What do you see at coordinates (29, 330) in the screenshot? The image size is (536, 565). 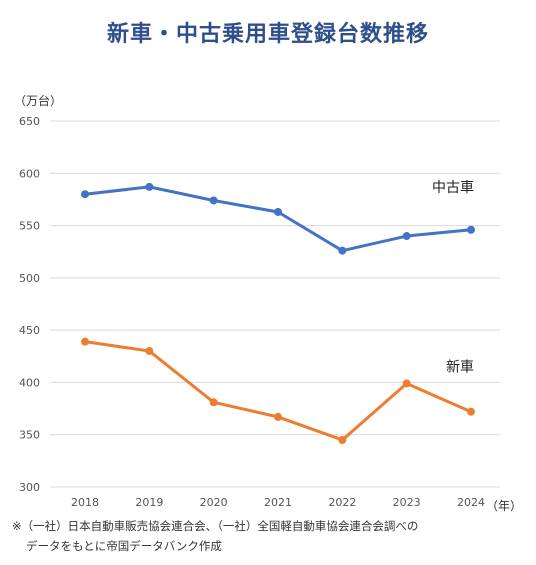 I see `y-tick-450: 450` at bounding box center [29, 330].